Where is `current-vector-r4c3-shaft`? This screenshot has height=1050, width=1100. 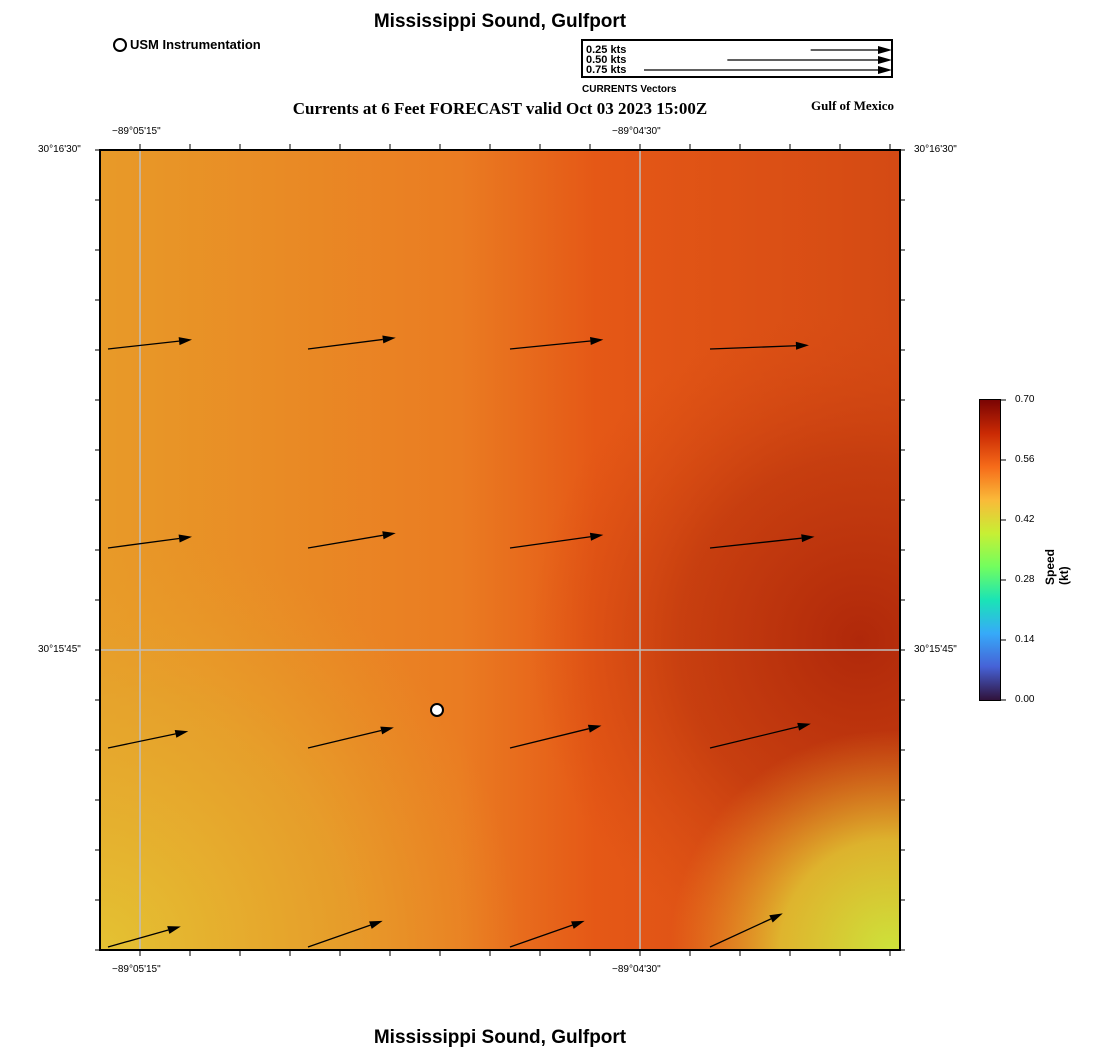
current-vector-r4c3-shaft is located at coordinates (541, 936).